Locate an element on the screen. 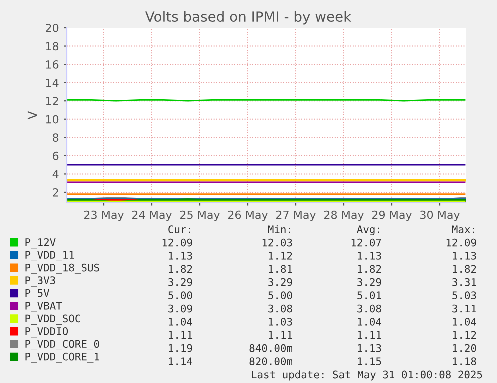 This screenshot has height=383, width=497. text: 1.19 is located at coordinates (180, 348).